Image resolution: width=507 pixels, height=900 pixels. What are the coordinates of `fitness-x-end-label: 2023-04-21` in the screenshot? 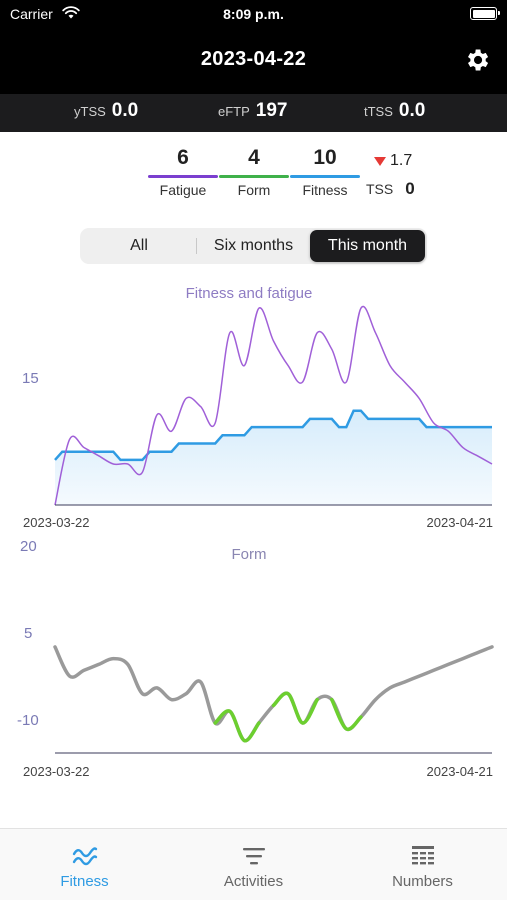 It's located at (460, 522).